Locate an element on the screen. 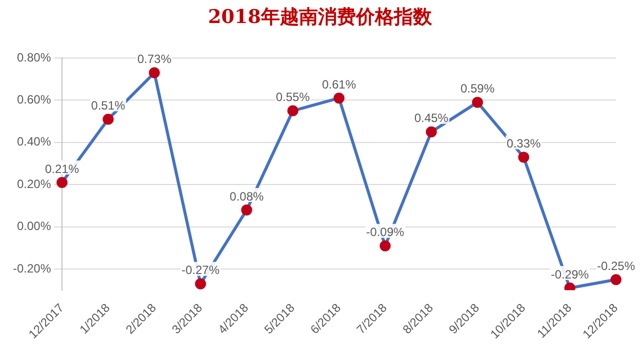  data-label: 0.21% is located at coordinates (62, 169).